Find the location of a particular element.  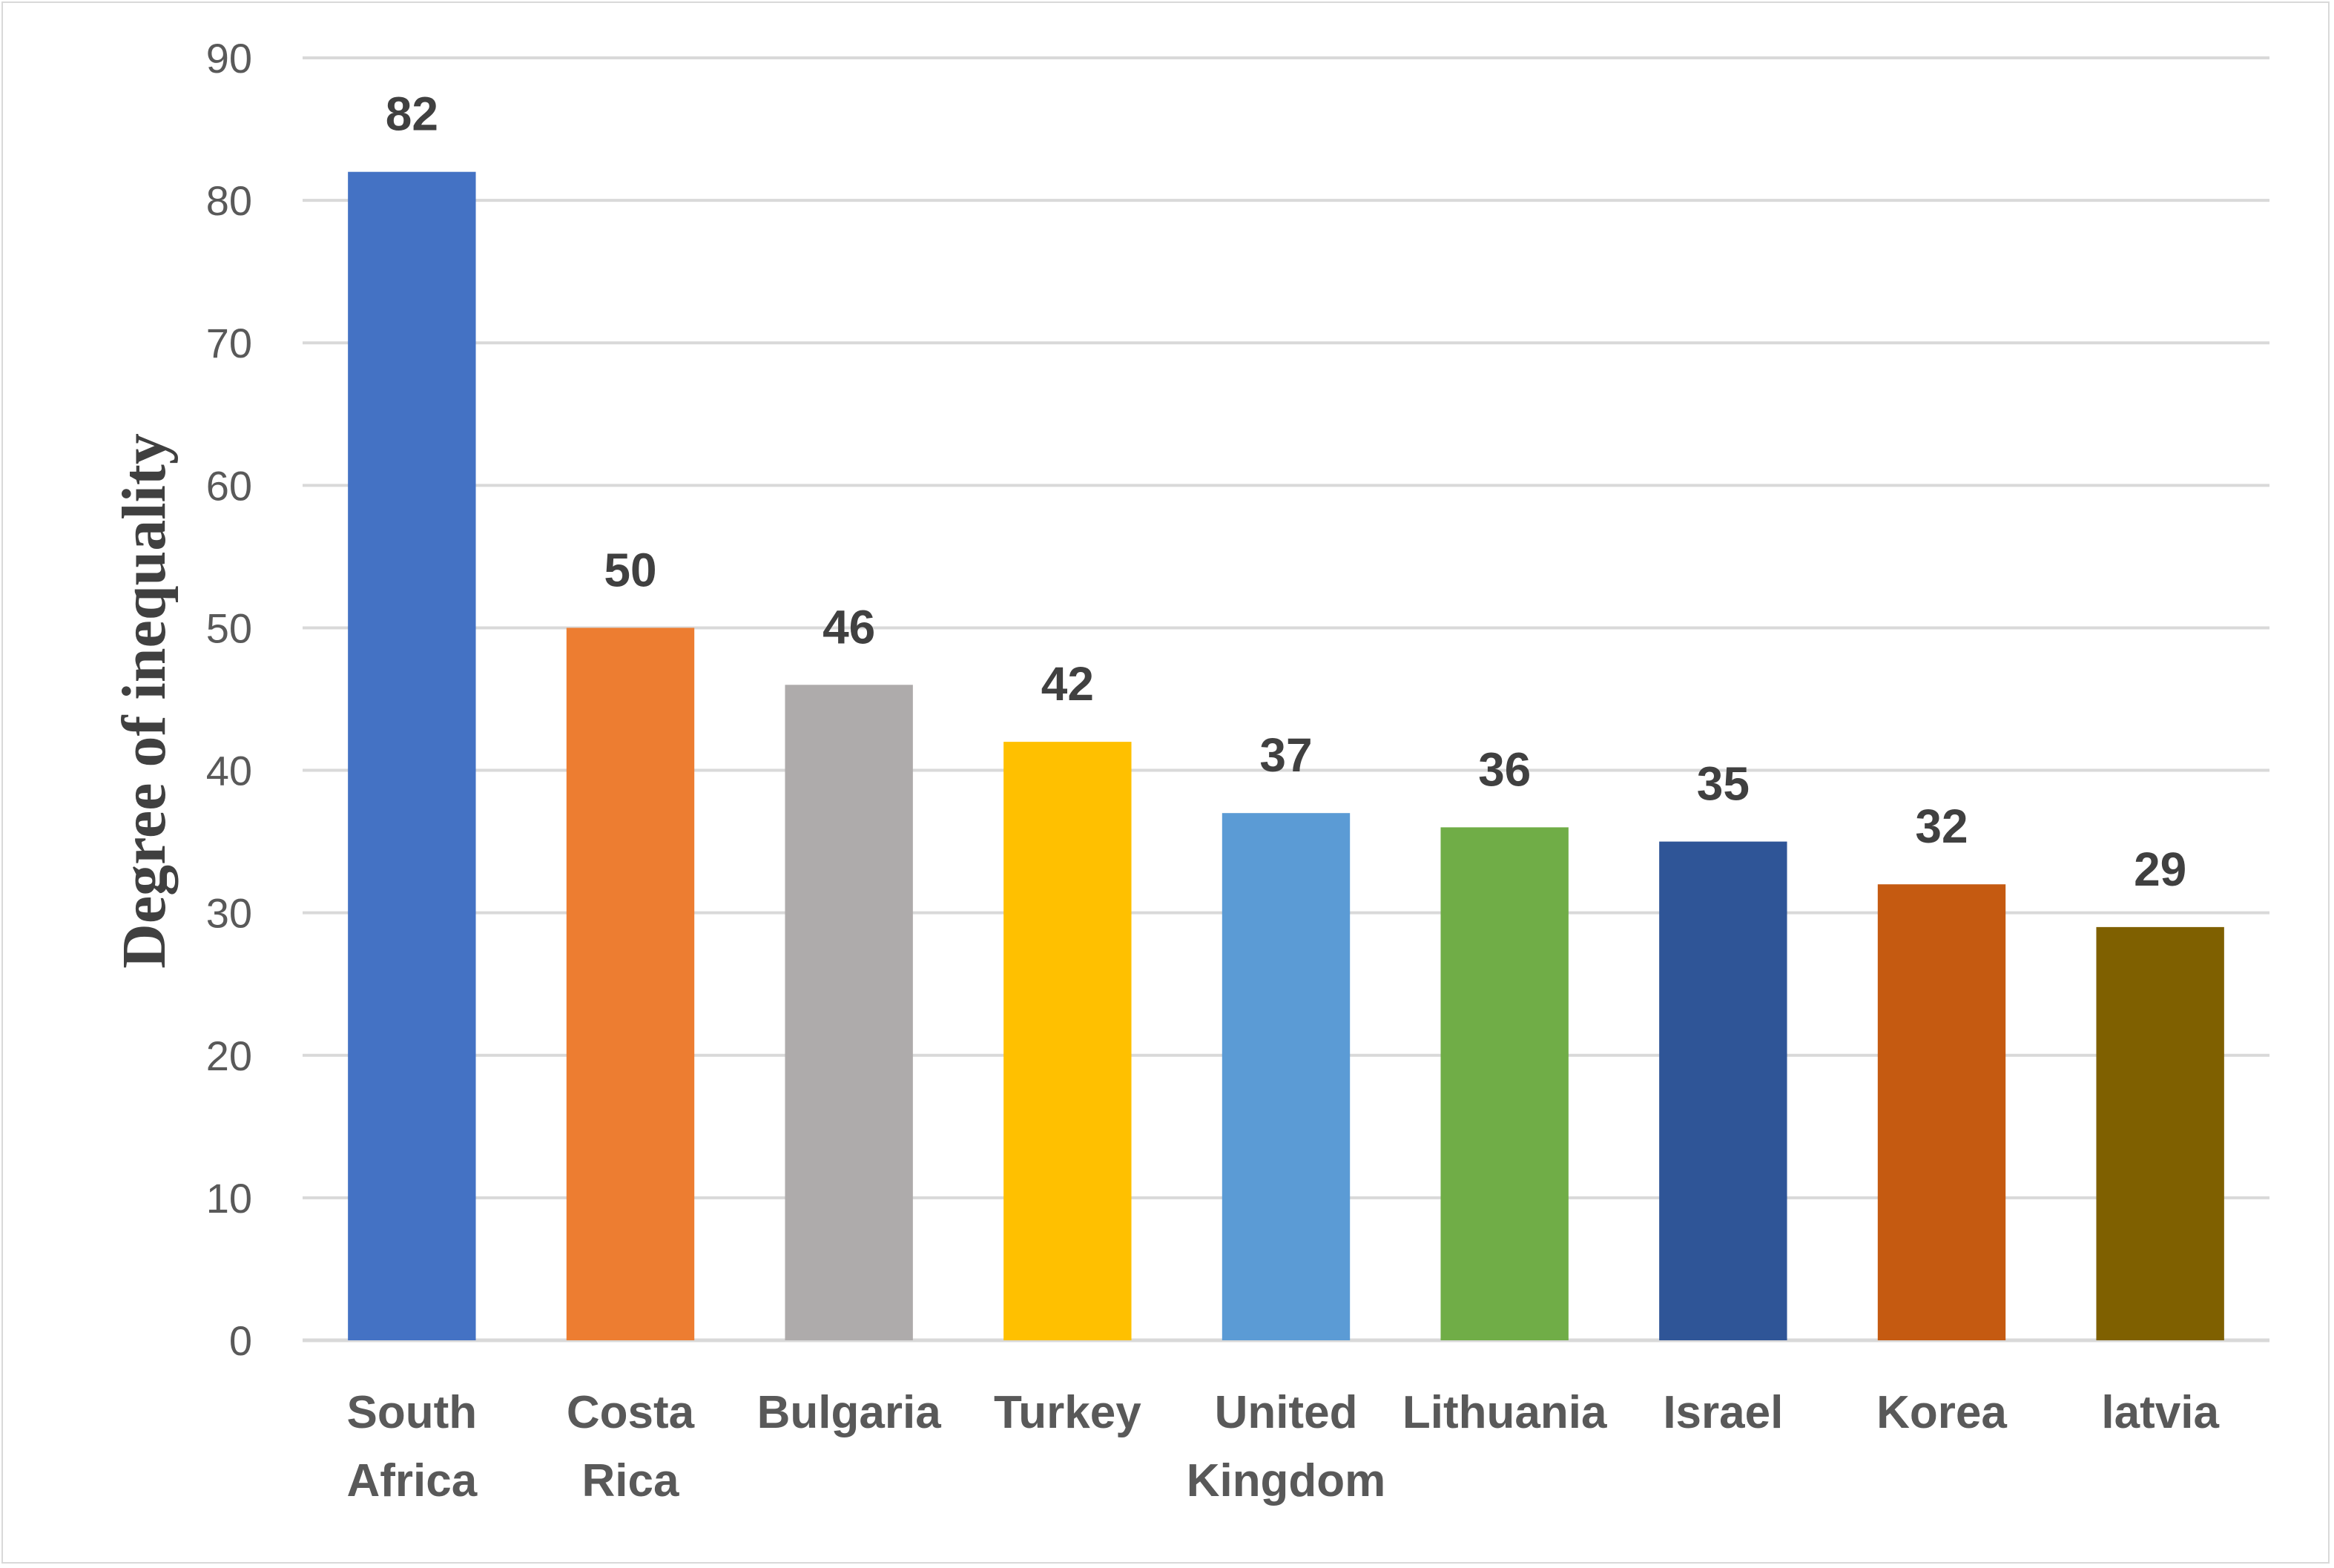

category-label: Korea is located at coordinates (1941, 1412).